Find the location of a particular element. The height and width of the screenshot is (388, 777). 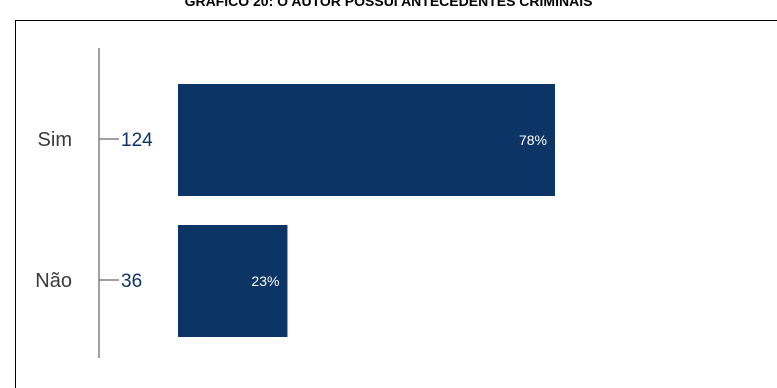

count-label-0: 124 is located at coordinates (137, 140).